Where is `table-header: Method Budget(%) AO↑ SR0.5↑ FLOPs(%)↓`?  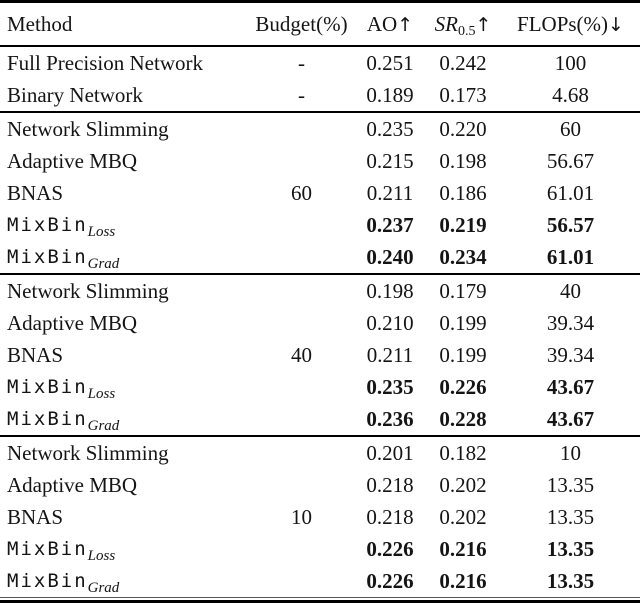 table-header: Method Budget(%) AO↑ SR0.5↑ FLOPs(%)↓ is located at coordinates (320, 25).